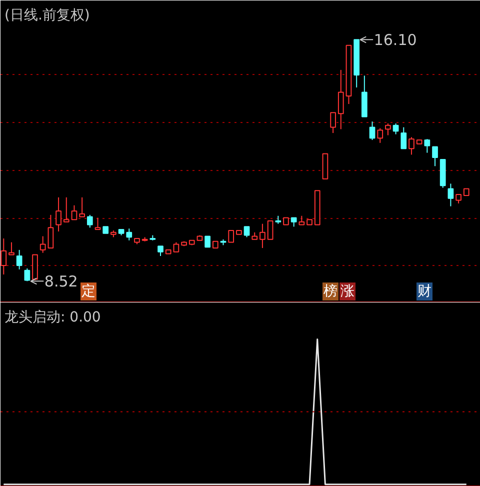 This screenshot has height=486, width=480. Describe the element at coordinates (425, 292) in the screenshot. I see `annotation: 财` at that location.